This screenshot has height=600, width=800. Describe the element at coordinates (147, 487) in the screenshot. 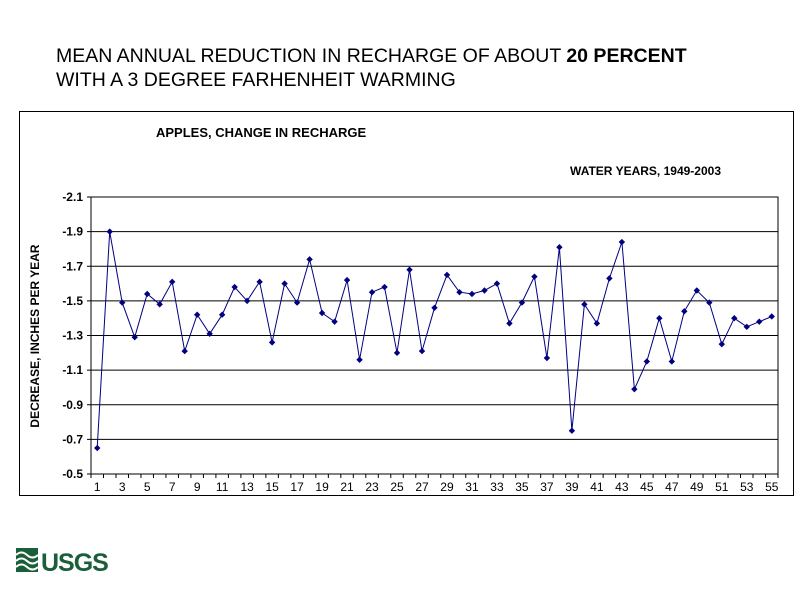

I see `x-tick-label: 5` at that location.